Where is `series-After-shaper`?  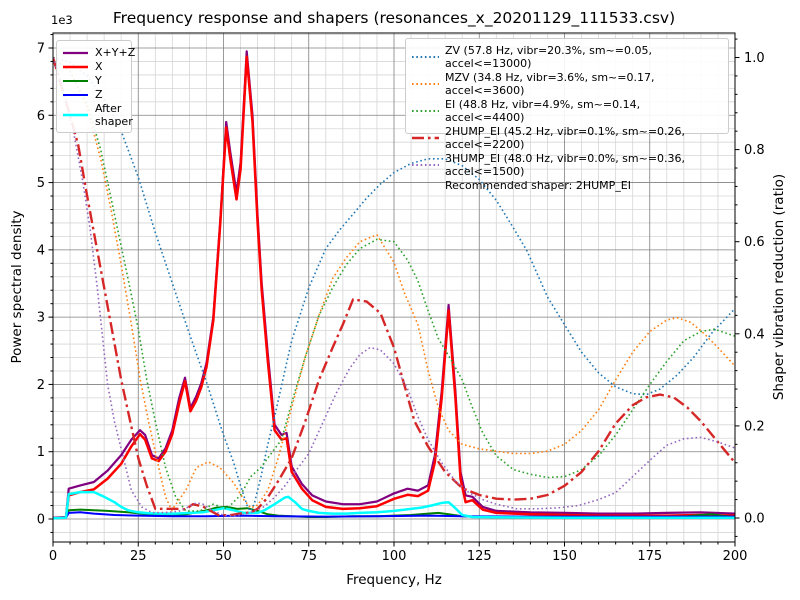 series-After-shaper is located at coordinates (394, 505).